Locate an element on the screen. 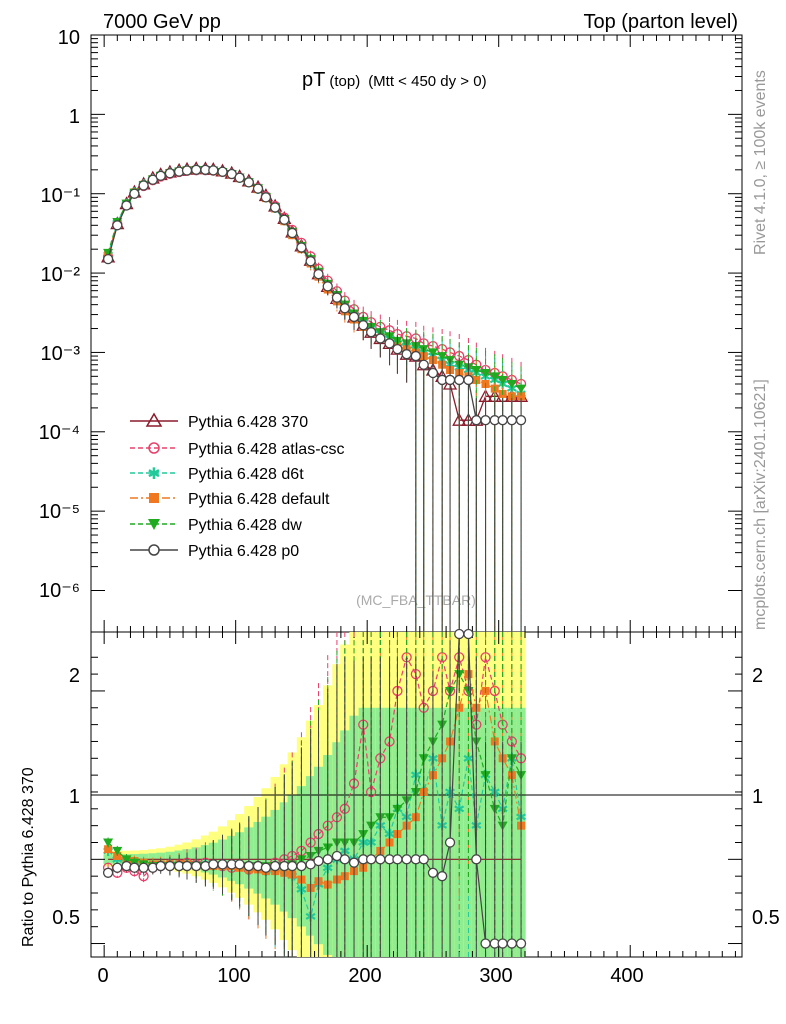  open-circle-marker-icon is located at coordinates (154, 550).